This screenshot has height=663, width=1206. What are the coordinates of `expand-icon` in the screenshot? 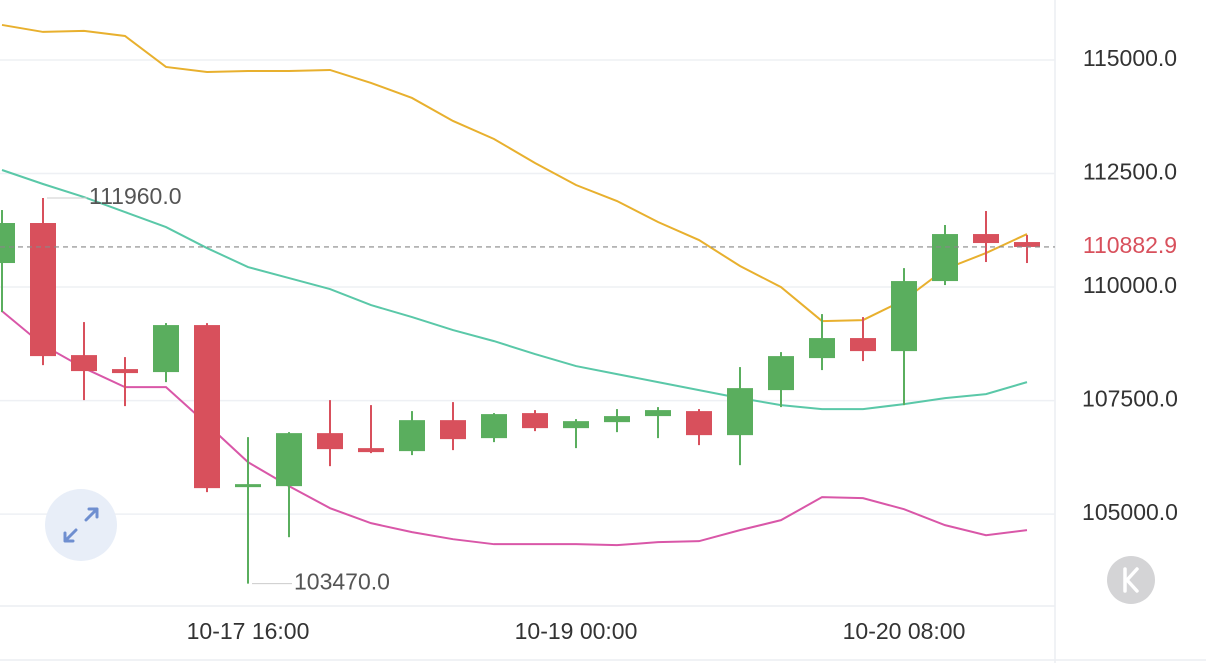 It's located at (81, 525).